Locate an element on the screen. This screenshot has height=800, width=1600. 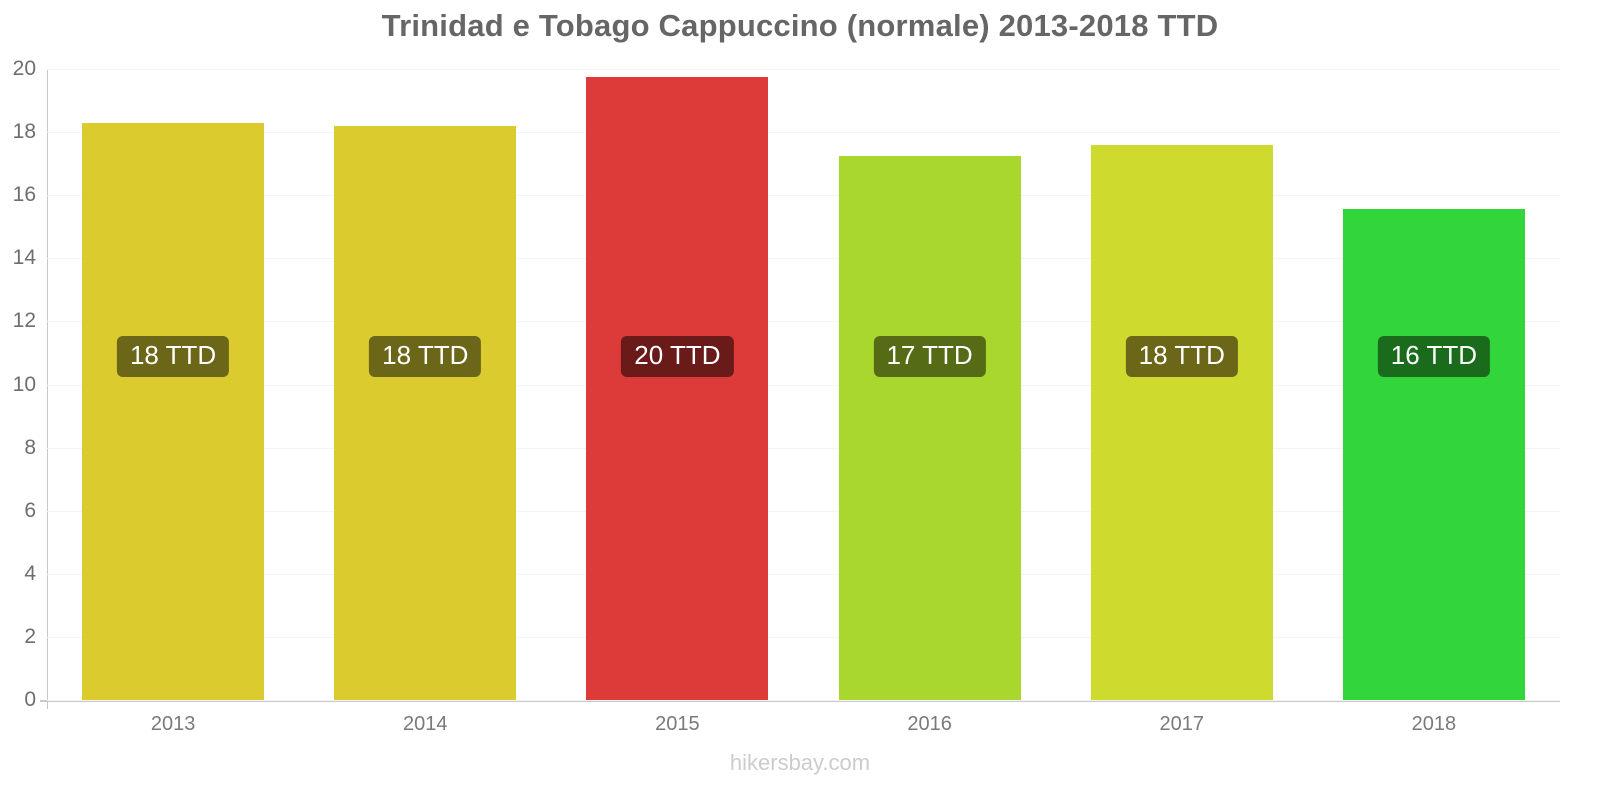
x-axis-line is located at coordinates (800, 701).